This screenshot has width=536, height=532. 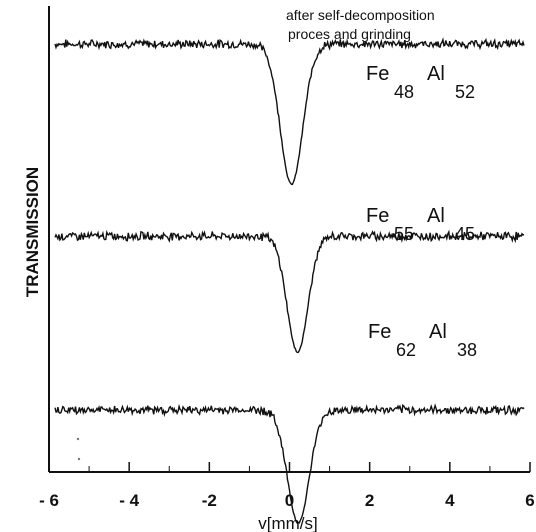 I want to click on element-subscript: 55, so click(x=404, y=234).